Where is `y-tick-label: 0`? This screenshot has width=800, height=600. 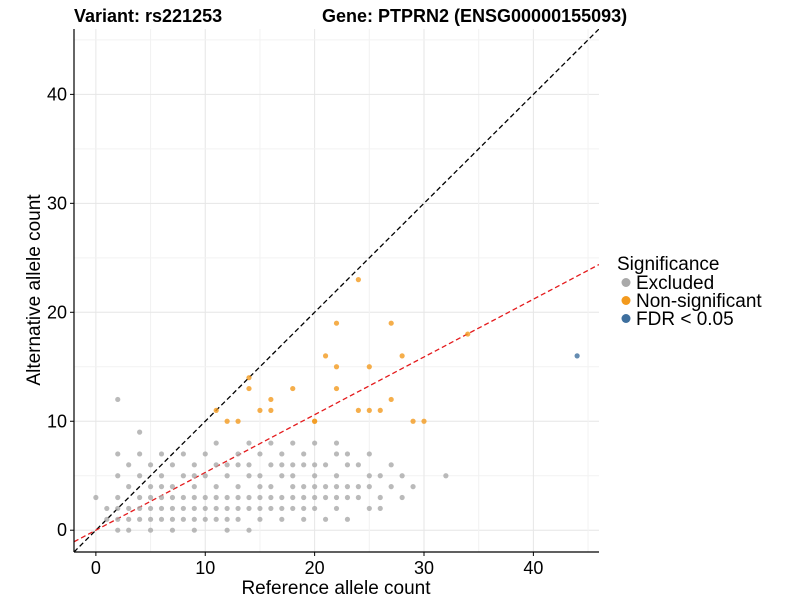 y-tick-label: 0 is located at coordinates (62, 530).